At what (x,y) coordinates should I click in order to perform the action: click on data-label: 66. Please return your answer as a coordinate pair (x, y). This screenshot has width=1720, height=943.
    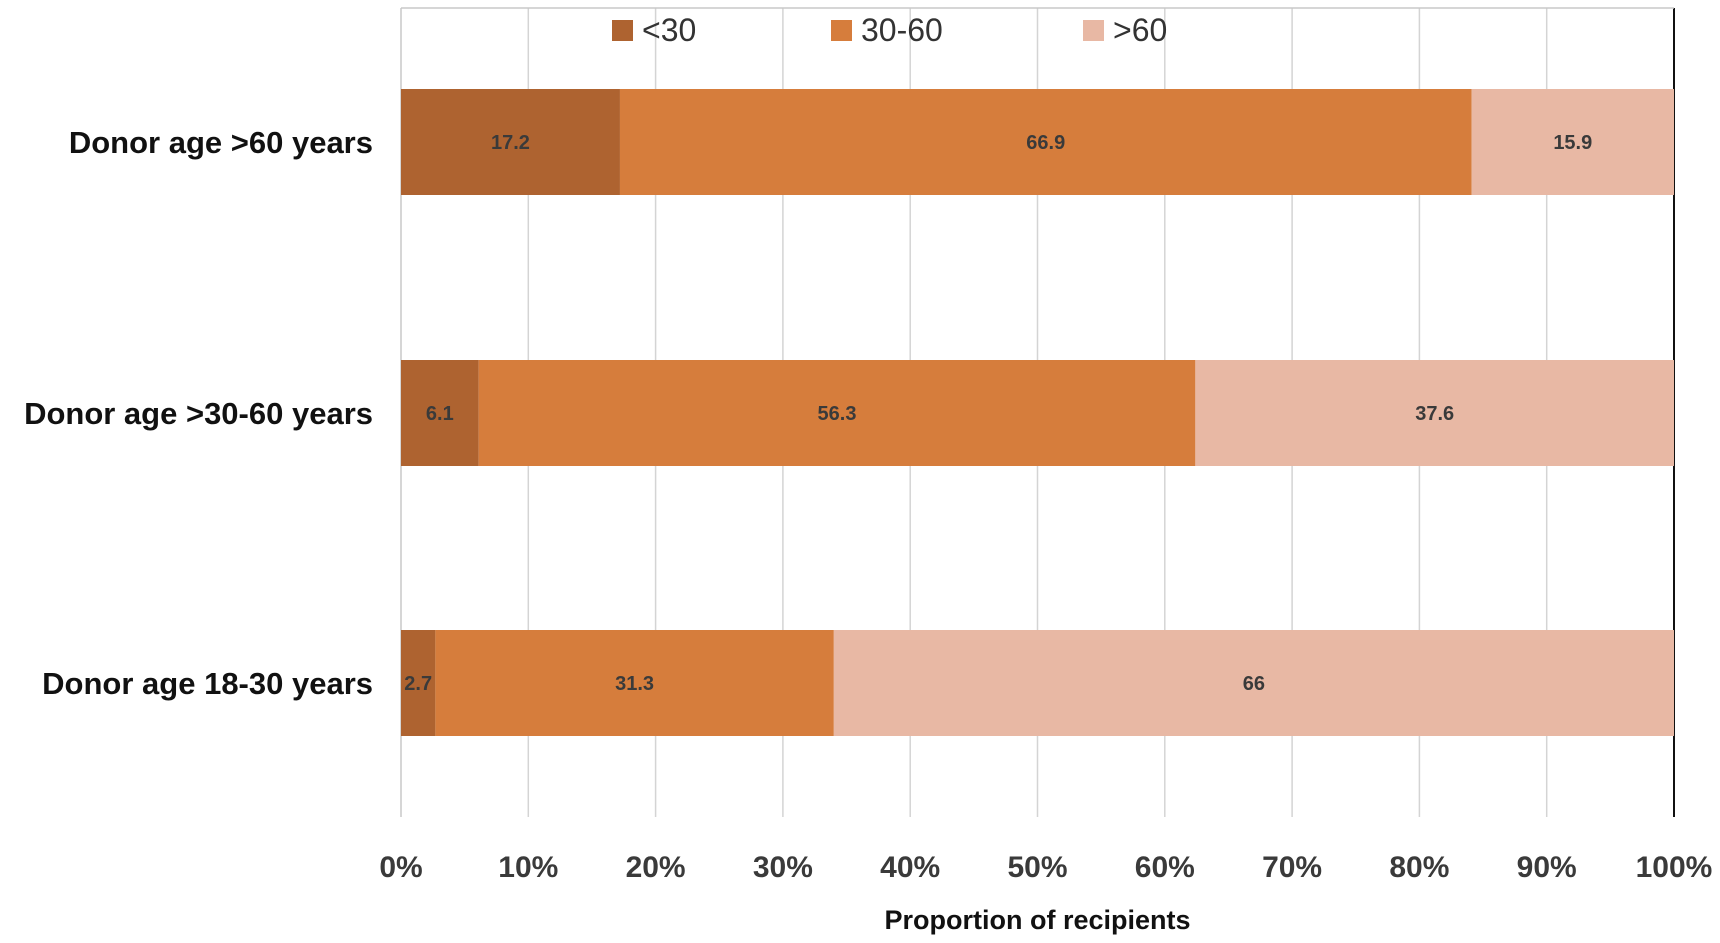
    Looking at the image, I should click on (1254, 684).